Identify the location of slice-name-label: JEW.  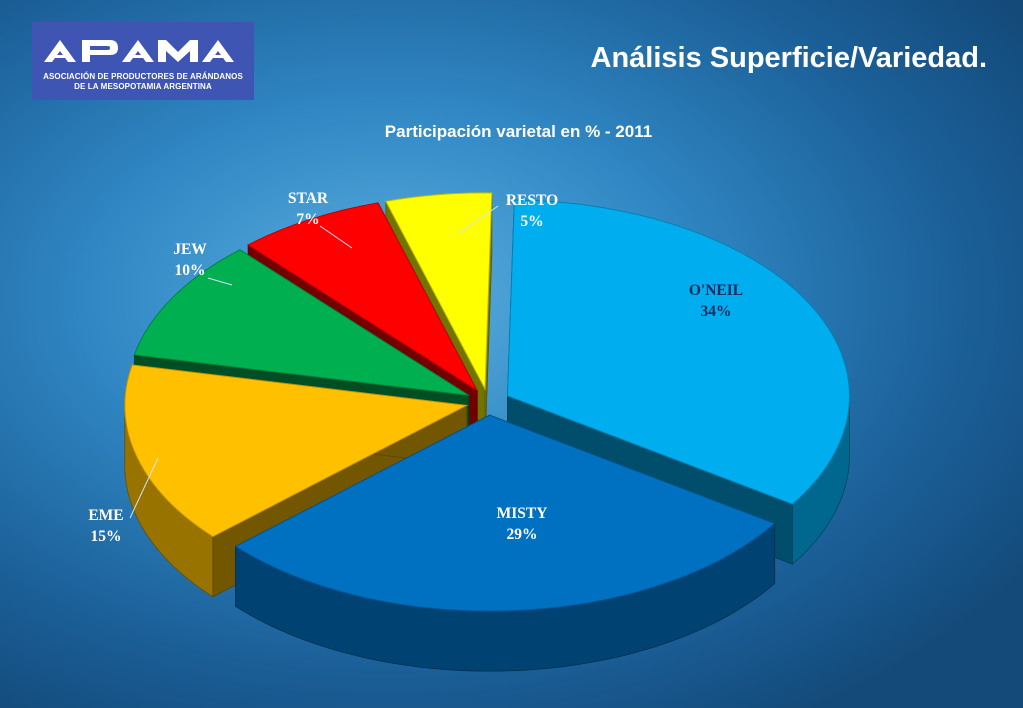
(190, 249).